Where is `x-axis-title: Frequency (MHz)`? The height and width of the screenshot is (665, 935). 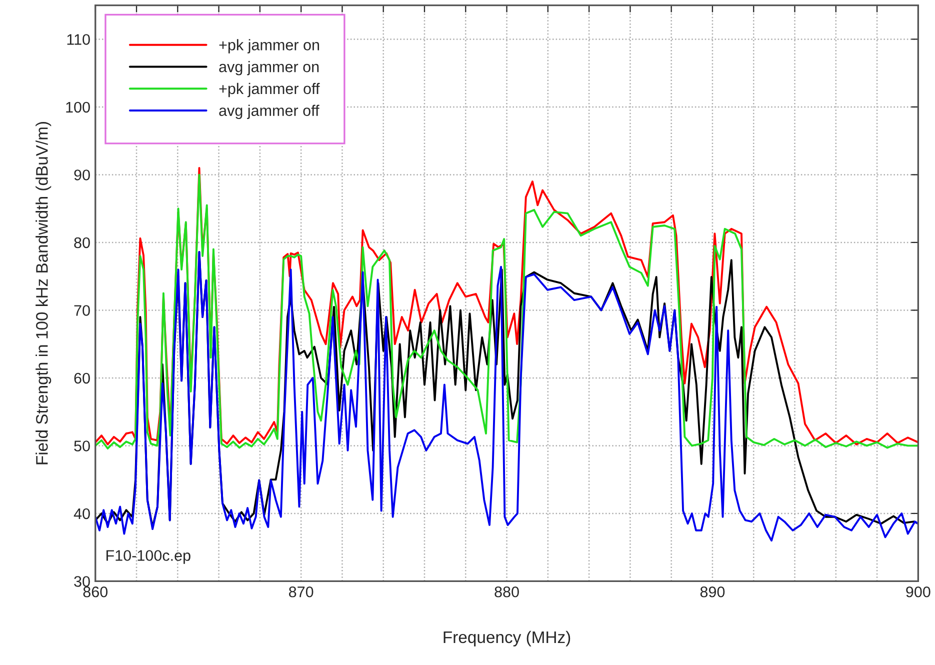 x-axis-title: Frequency (MHz) is located at coordinates (507, 638).